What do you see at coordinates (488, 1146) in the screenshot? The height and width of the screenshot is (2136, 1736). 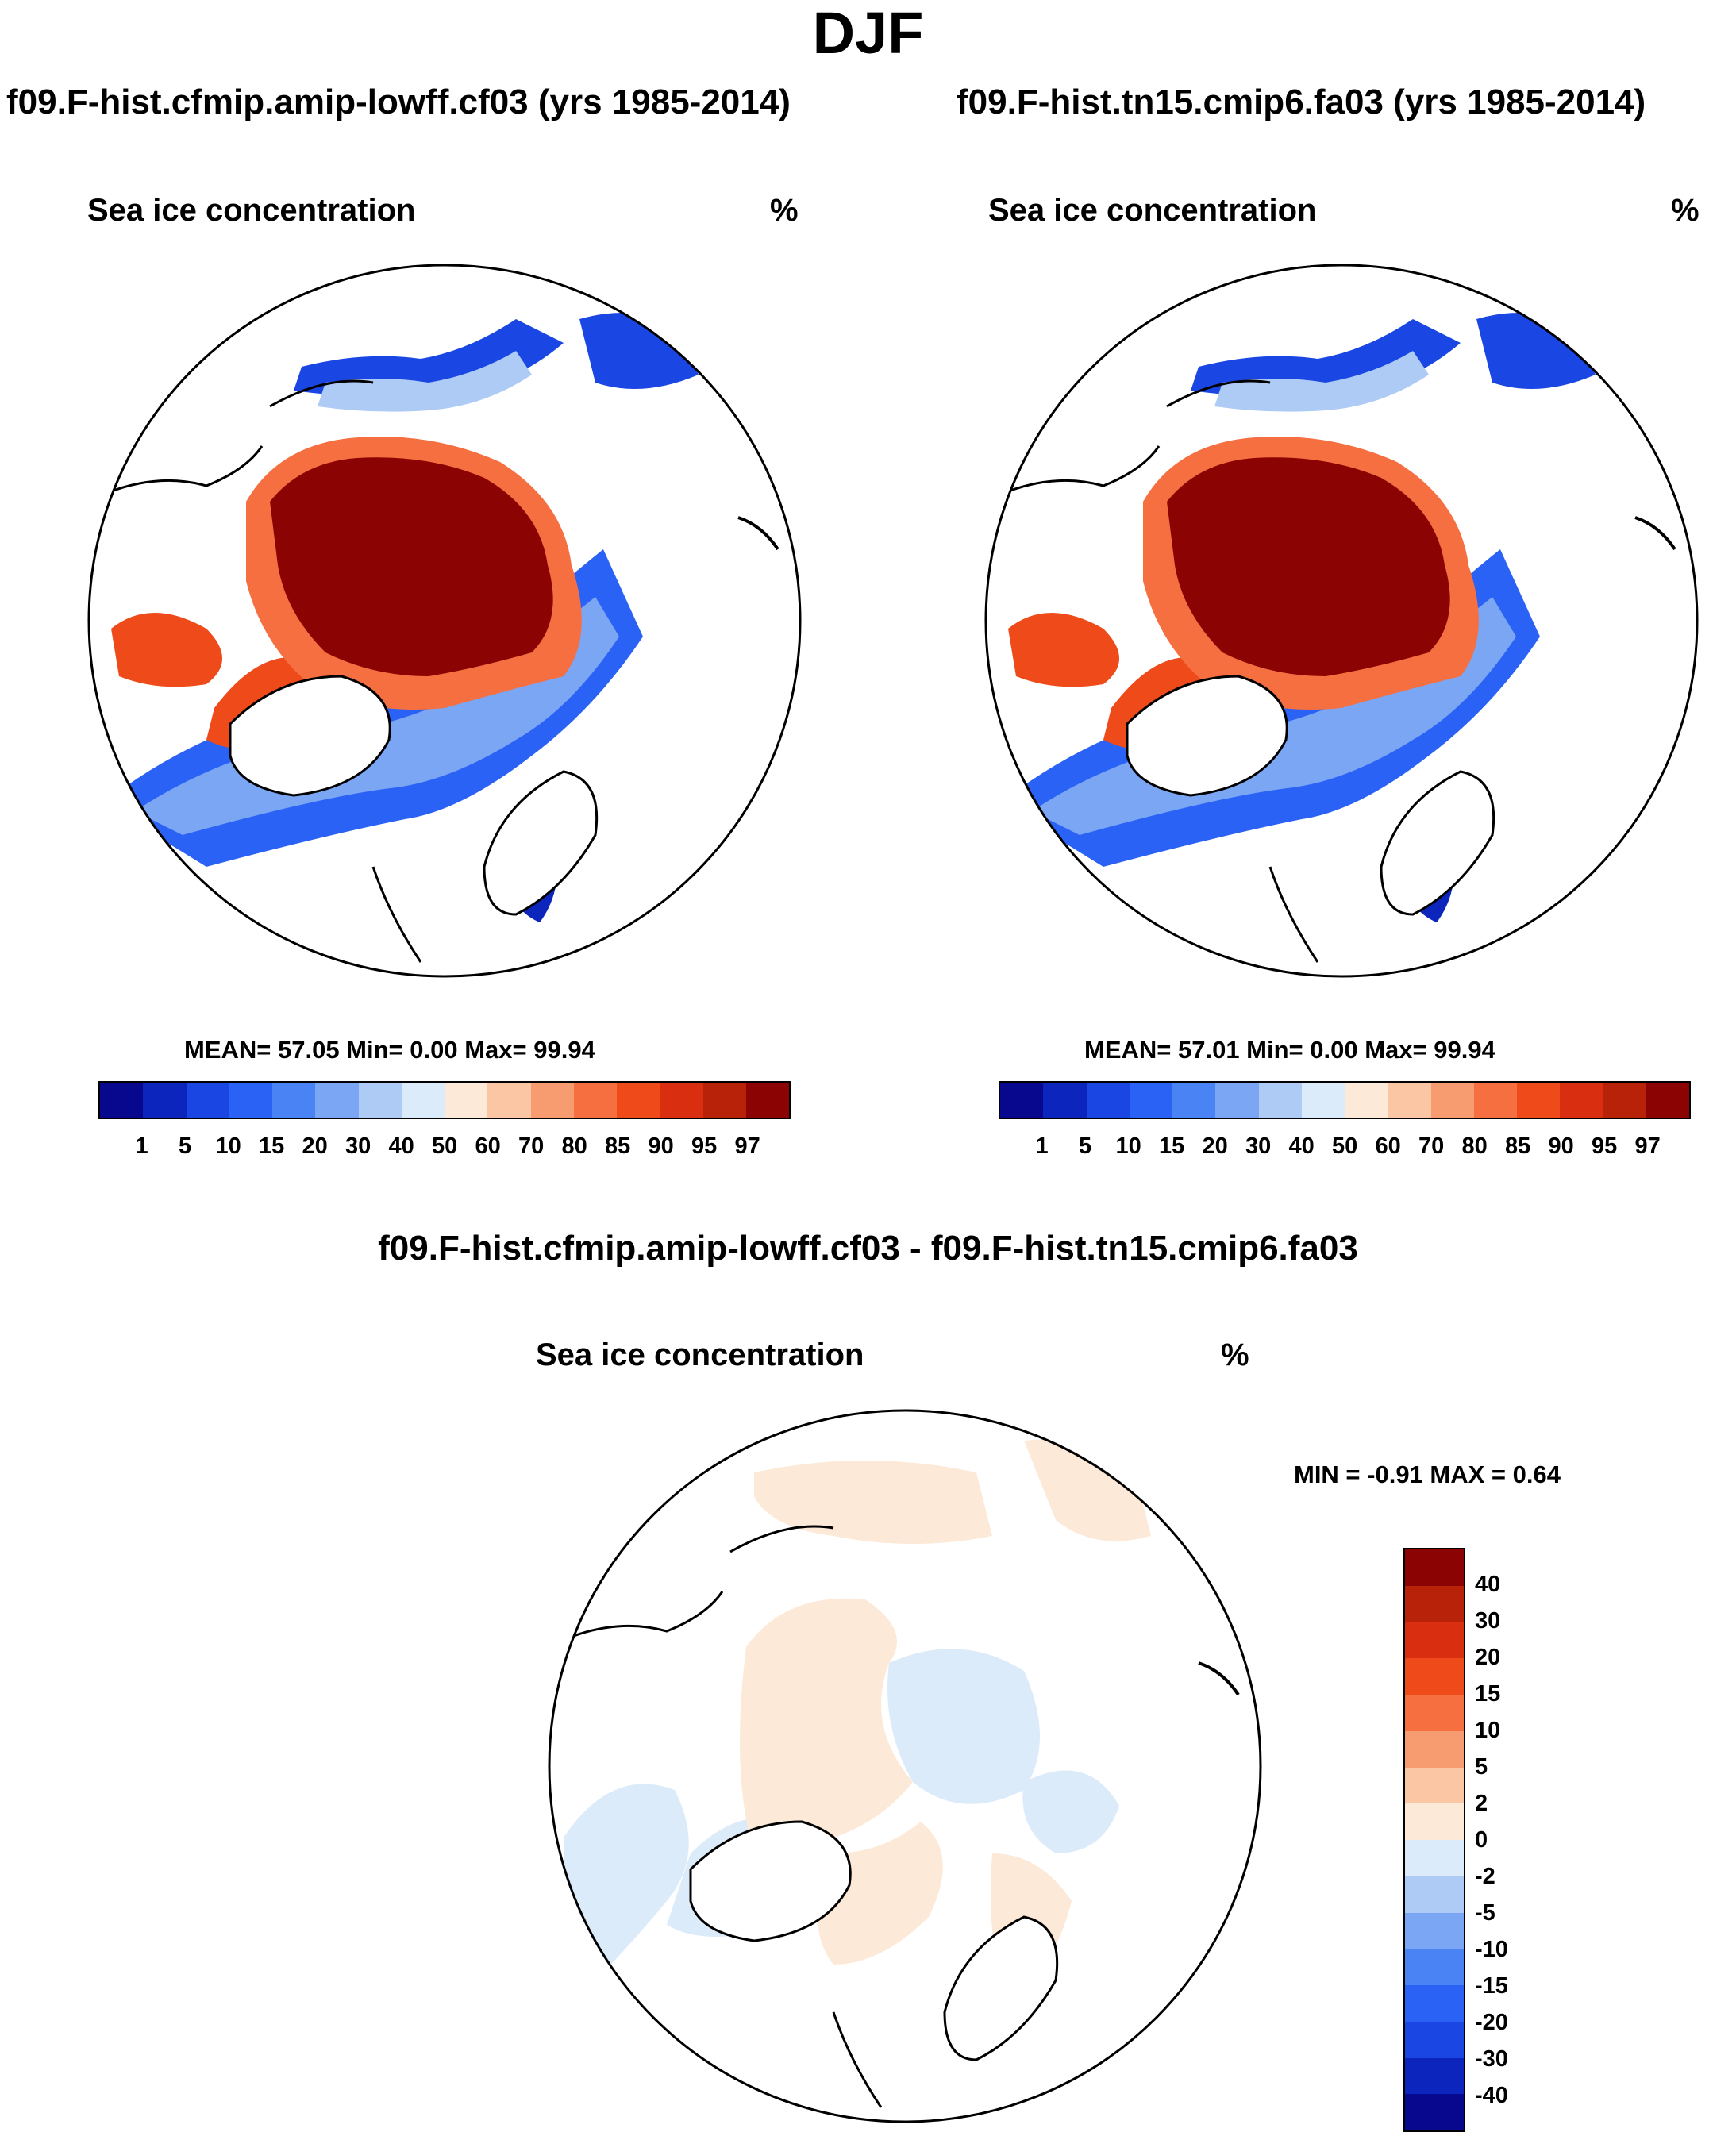 I see `panel1-colorbar-tick: 60` at bounding box center [488, 1146].